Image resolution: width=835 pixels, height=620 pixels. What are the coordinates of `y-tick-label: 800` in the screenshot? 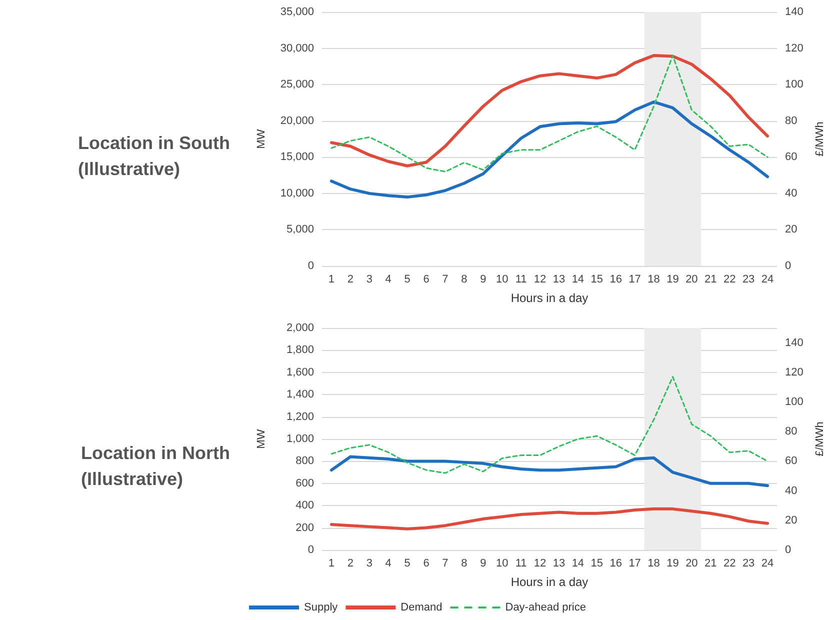 It's located at (305, 461).